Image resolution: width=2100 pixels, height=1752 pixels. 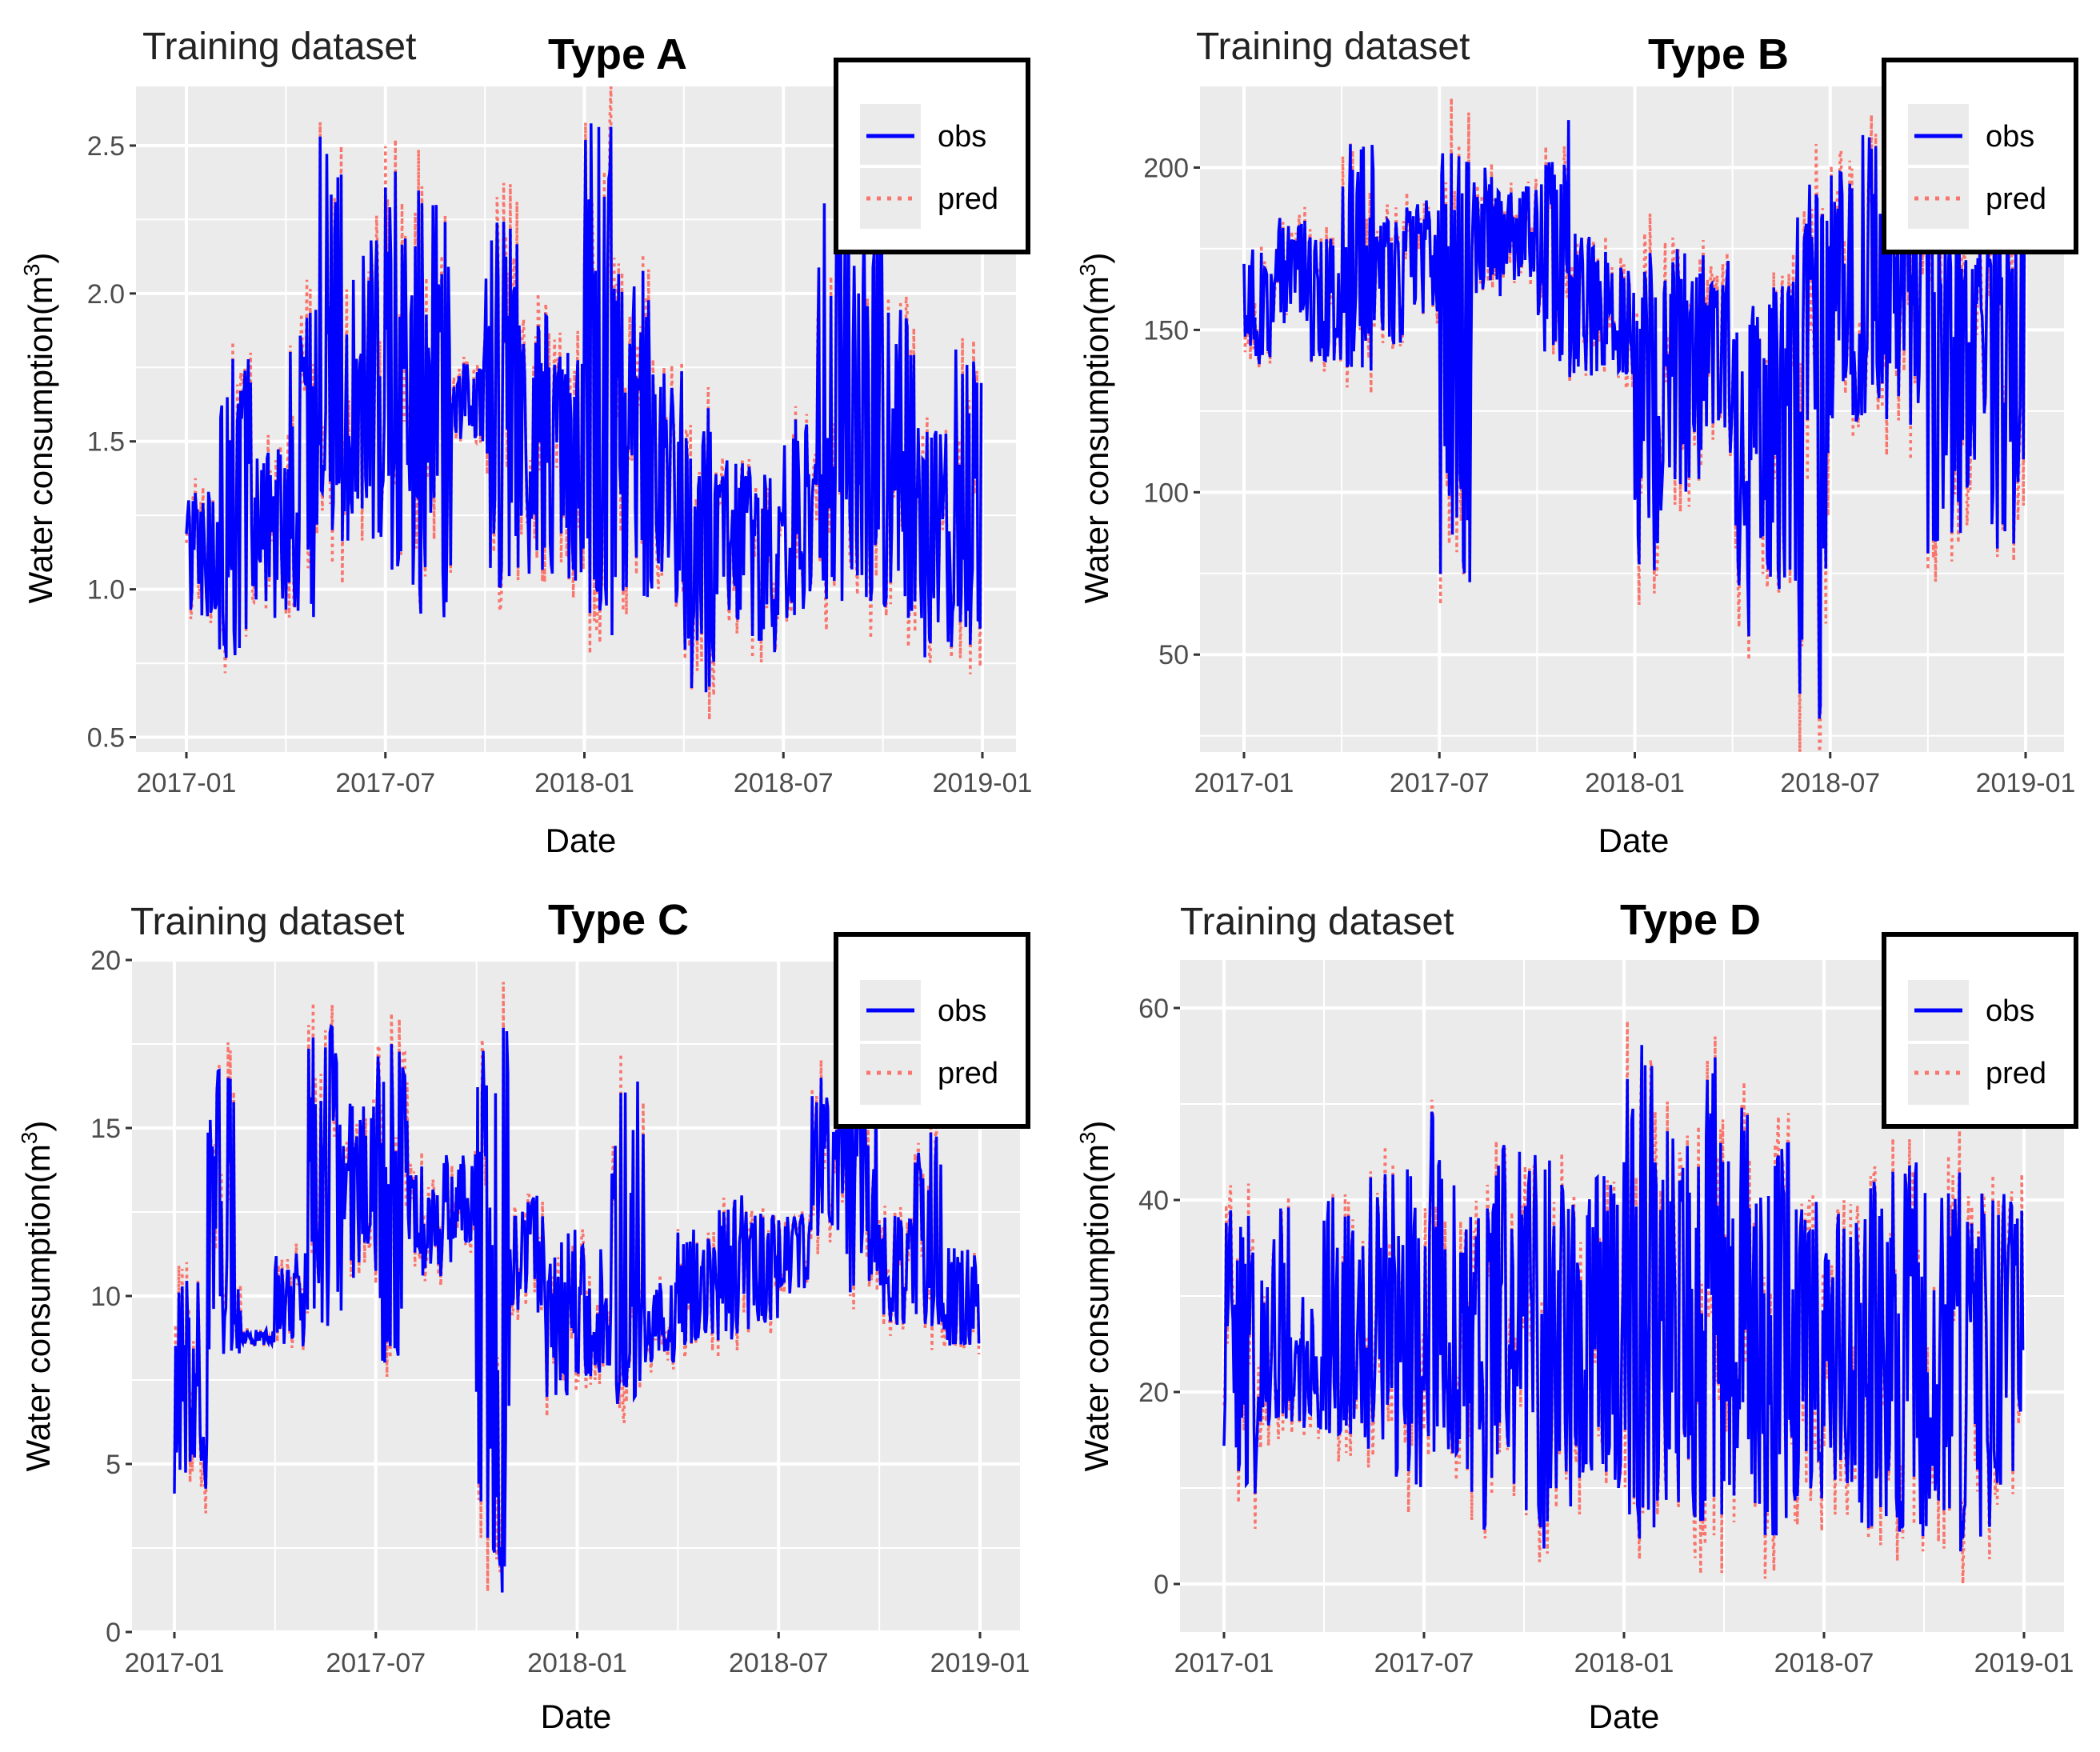 I want to click on y-tick-label: 2.0, so click(x=106, y=294).